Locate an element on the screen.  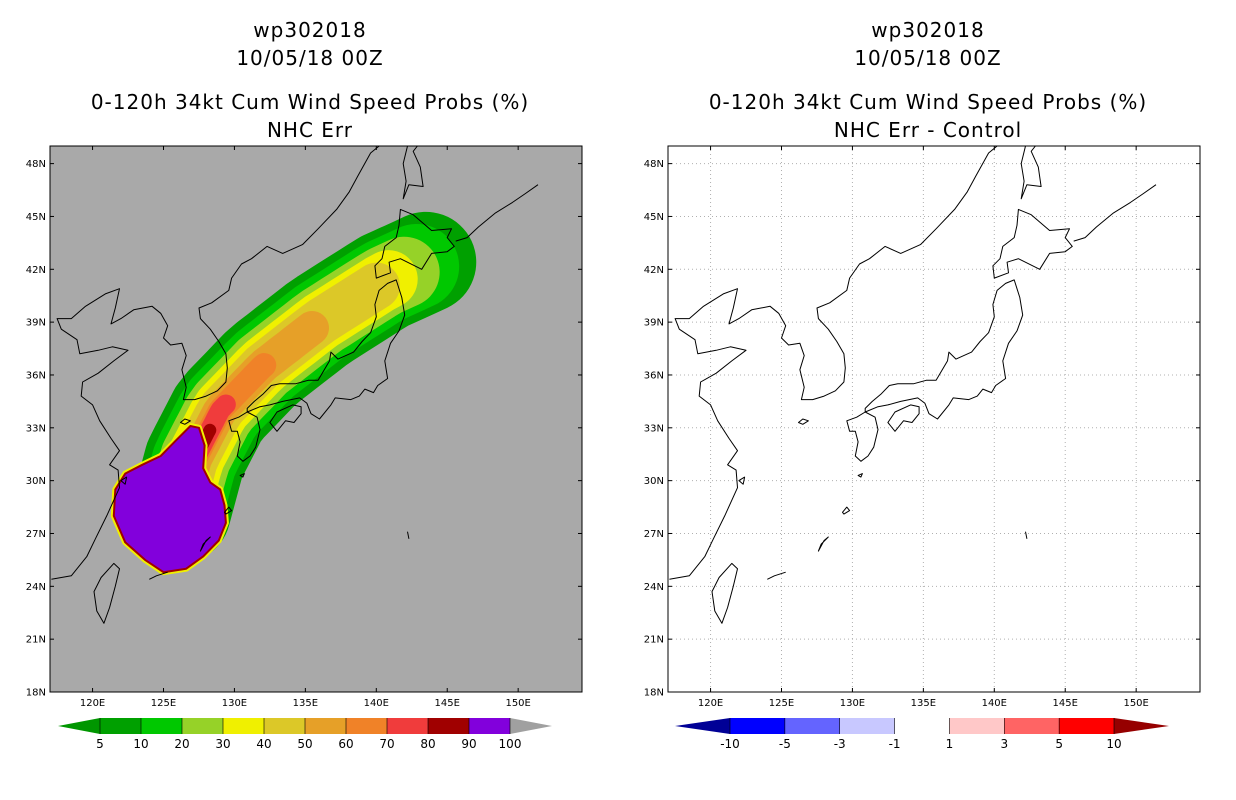
left-lat-label: 48N is located at coordinates (36, 164).